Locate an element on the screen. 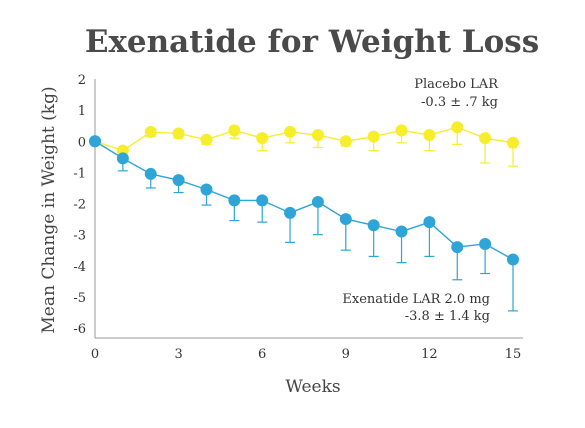  x-tick-label: 9 is located at coordinates (346, 354).